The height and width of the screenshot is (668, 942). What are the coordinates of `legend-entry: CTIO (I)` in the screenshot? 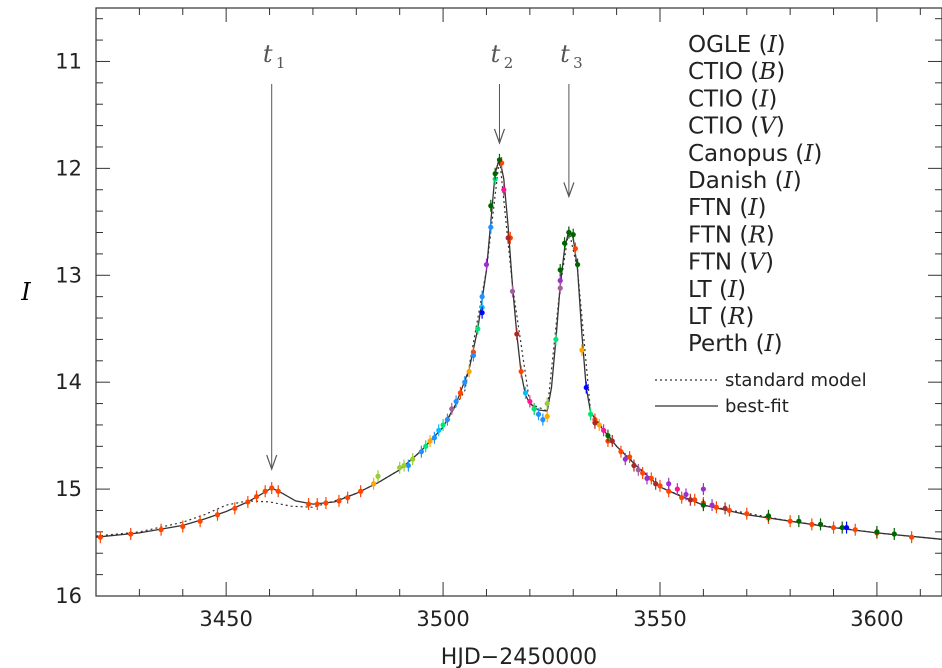 It's located at (732, 99).